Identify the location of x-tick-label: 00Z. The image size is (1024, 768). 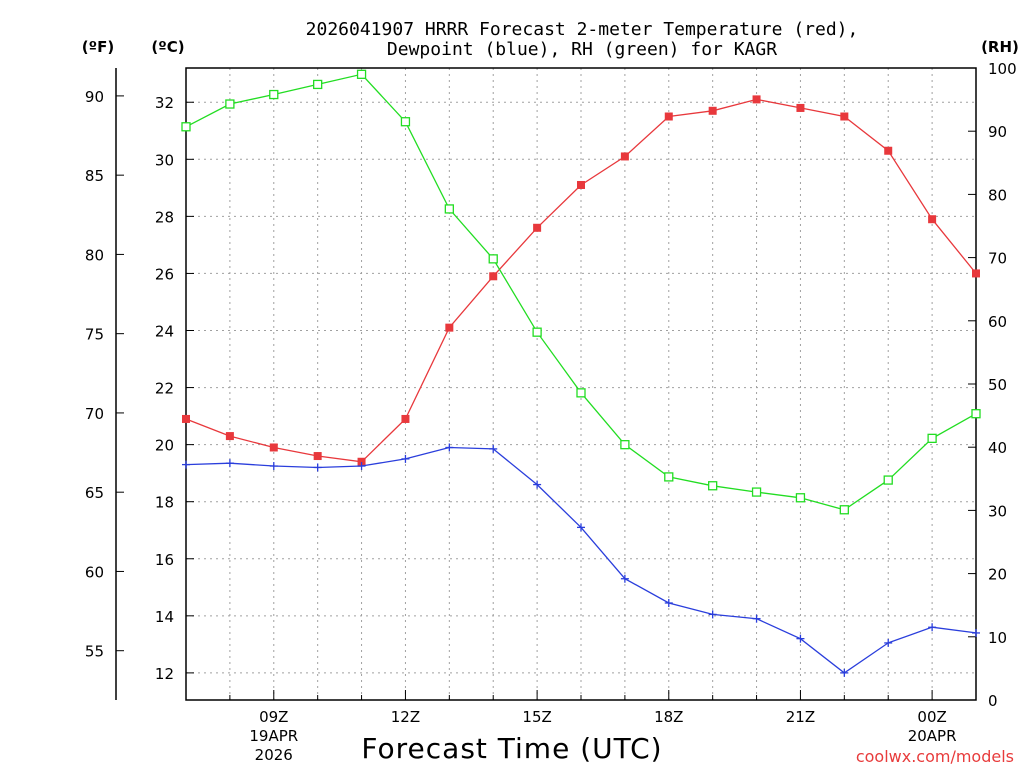
(931, 717).